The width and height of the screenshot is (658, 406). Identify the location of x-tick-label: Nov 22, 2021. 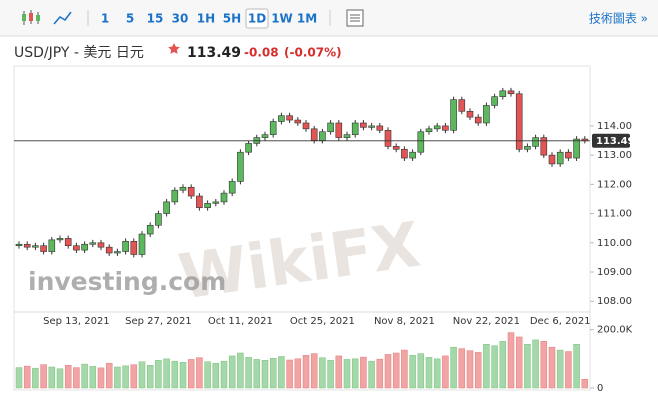
(486, 321).